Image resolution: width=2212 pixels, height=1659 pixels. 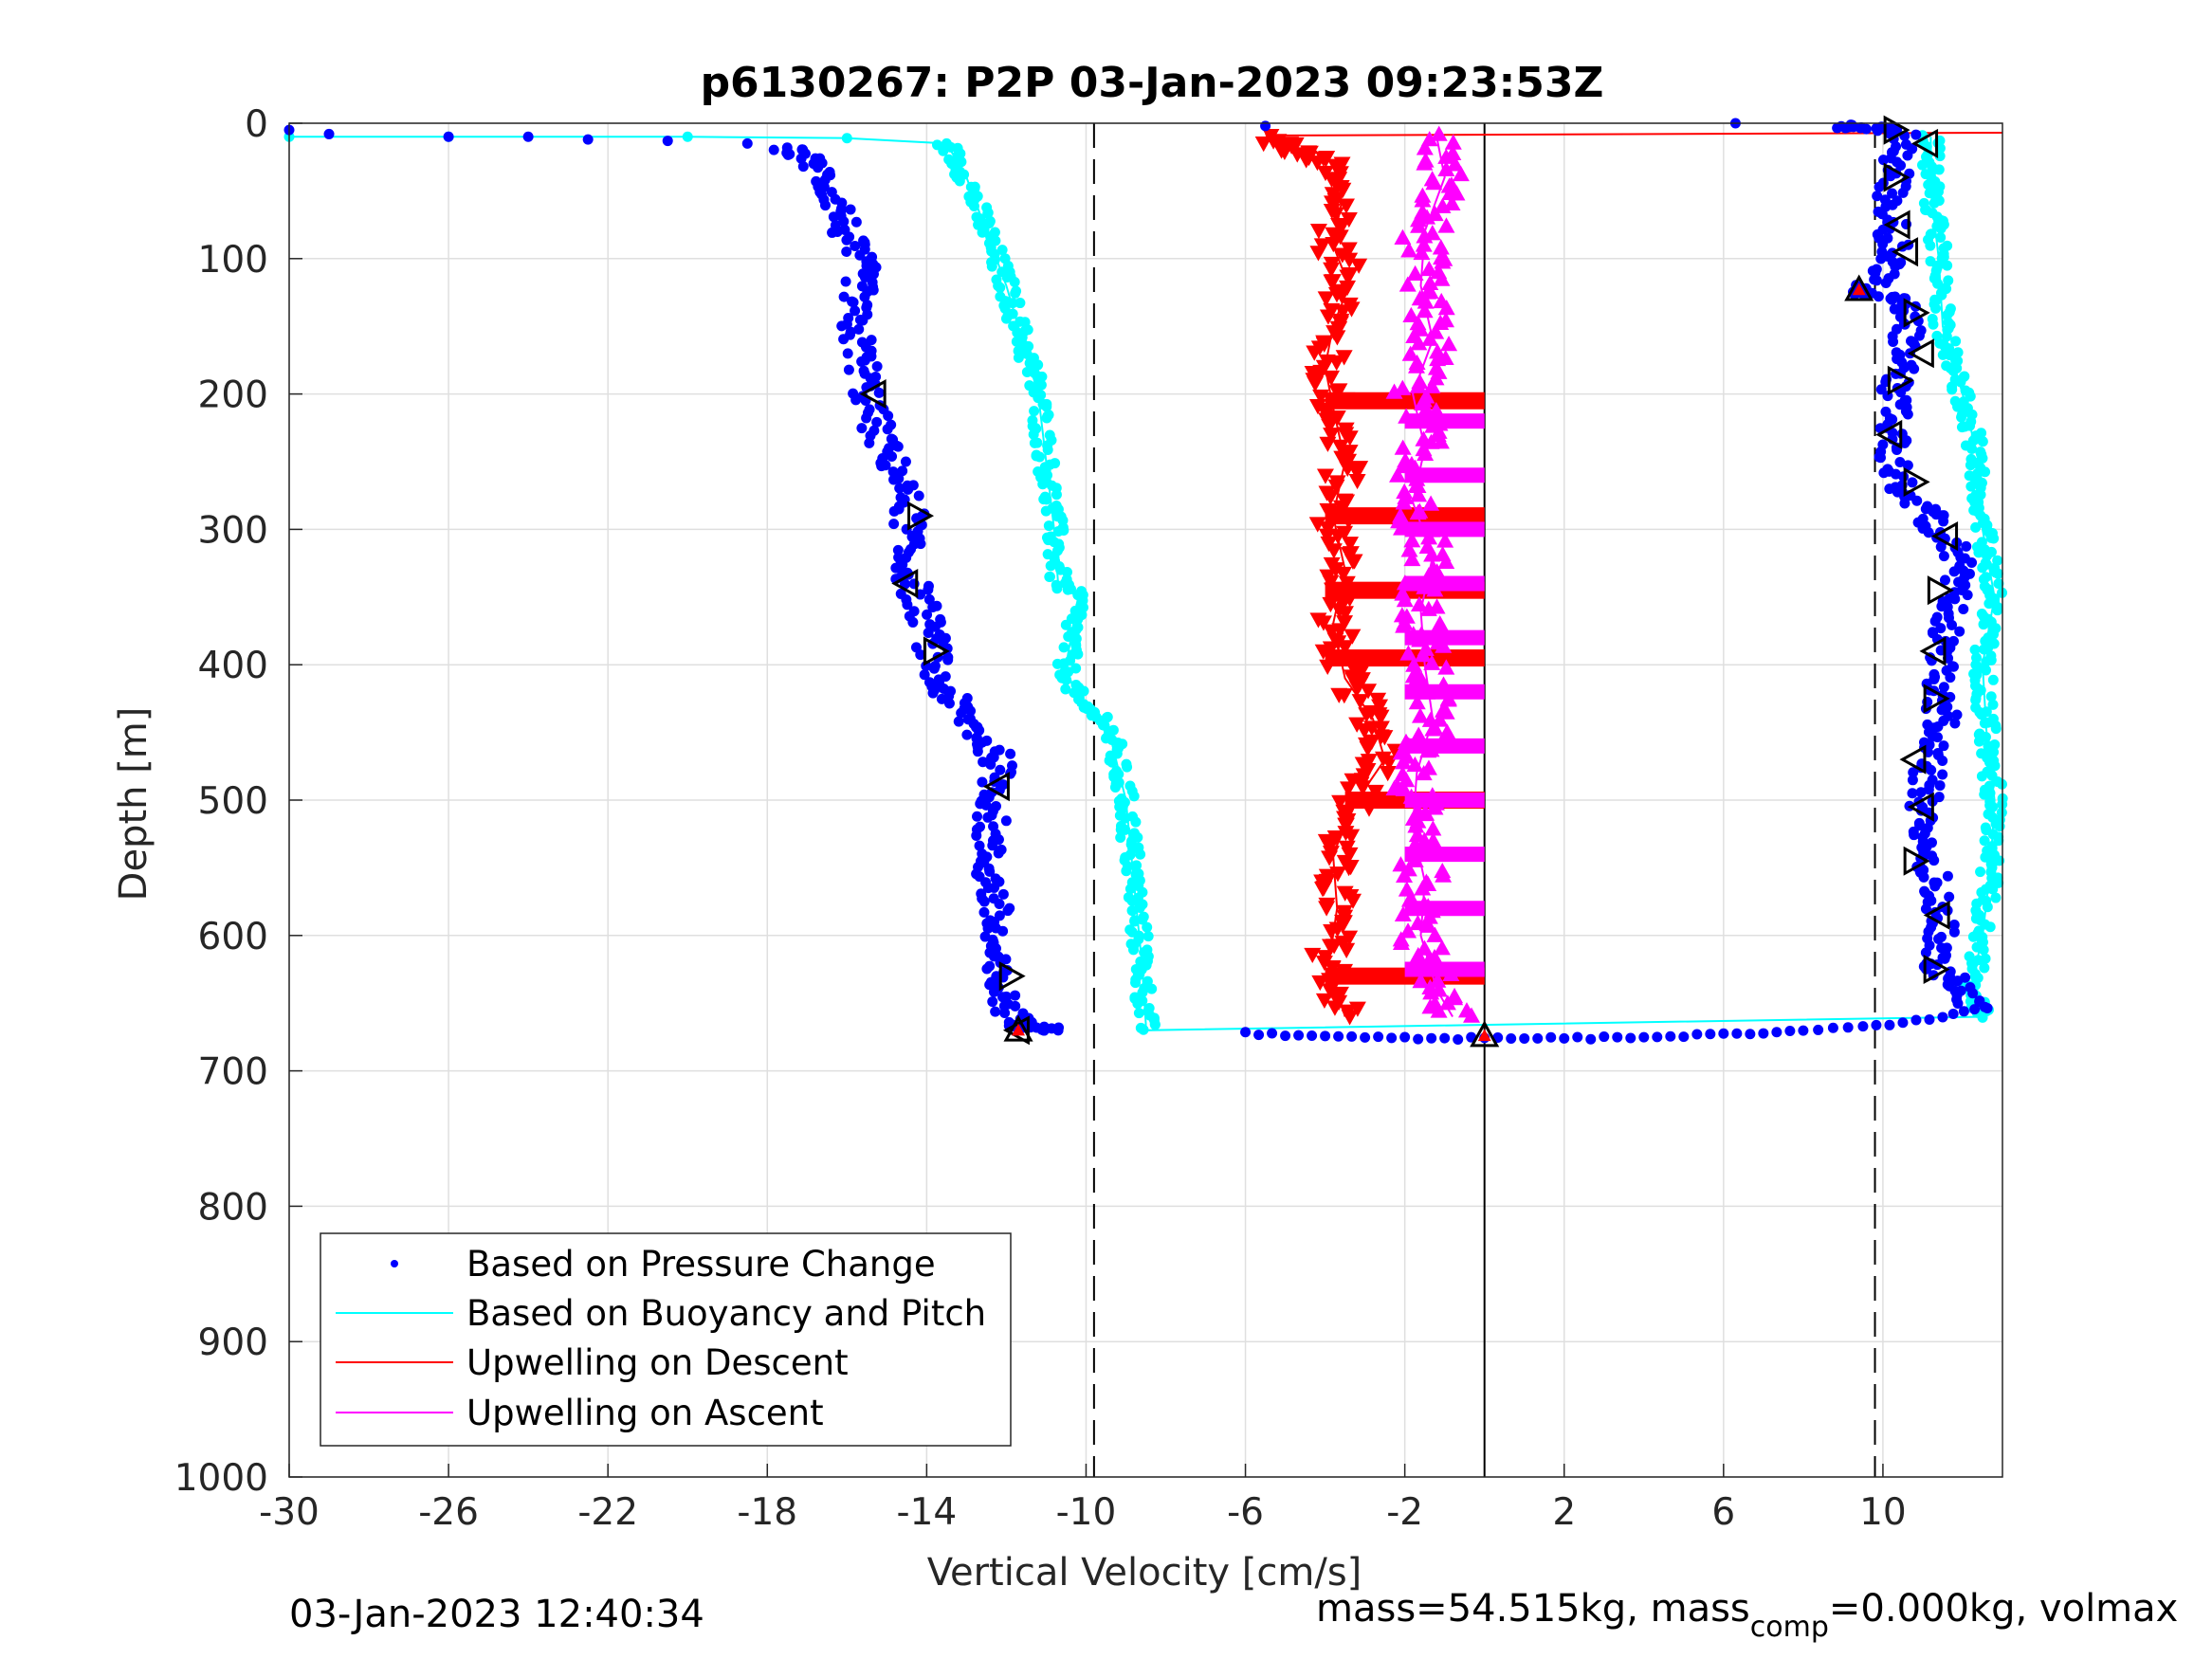 What do you see at coordinates (1789, 1627) in the screenshot?
I see `footer-mass-subscript: comp` at bounding box center [1789, 1627].